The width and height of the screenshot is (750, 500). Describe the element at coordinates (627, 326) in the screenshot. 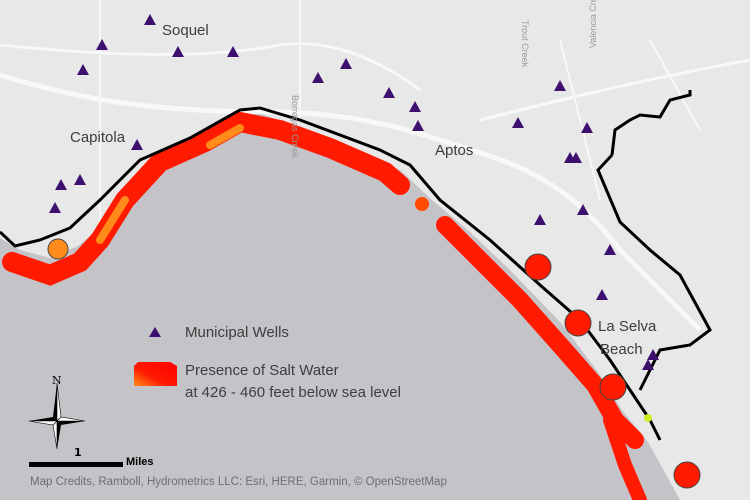

I see `place-la-selva: La Selva` at that location.